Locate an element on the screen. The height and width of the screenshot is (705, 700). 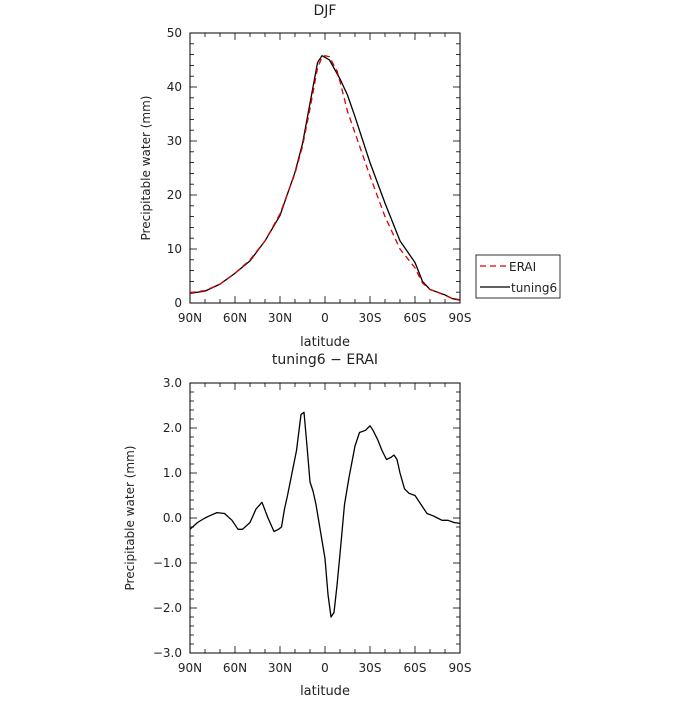
bottom-xtick-label: 0 is located at coordinates (325, 668).